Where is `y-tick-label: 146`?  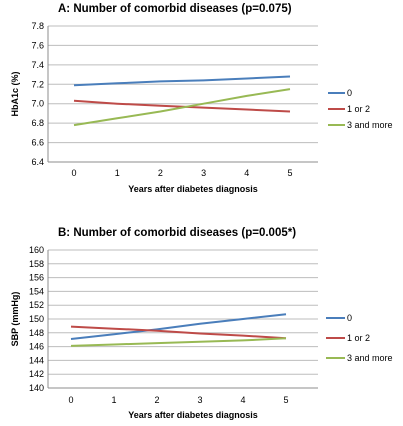
y-tick-label: 146 is located at coordinates (36, 347).